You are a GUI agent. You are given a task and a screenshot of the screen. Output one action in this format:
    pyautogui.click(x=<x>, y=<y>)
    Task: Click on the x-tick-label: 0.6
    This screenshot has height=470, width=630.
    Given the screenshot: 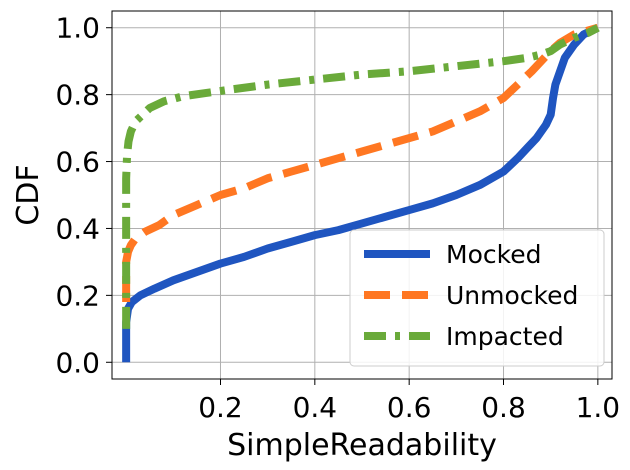 What is the action you would take?
    pyautogui.click(x=409, y=407)
    